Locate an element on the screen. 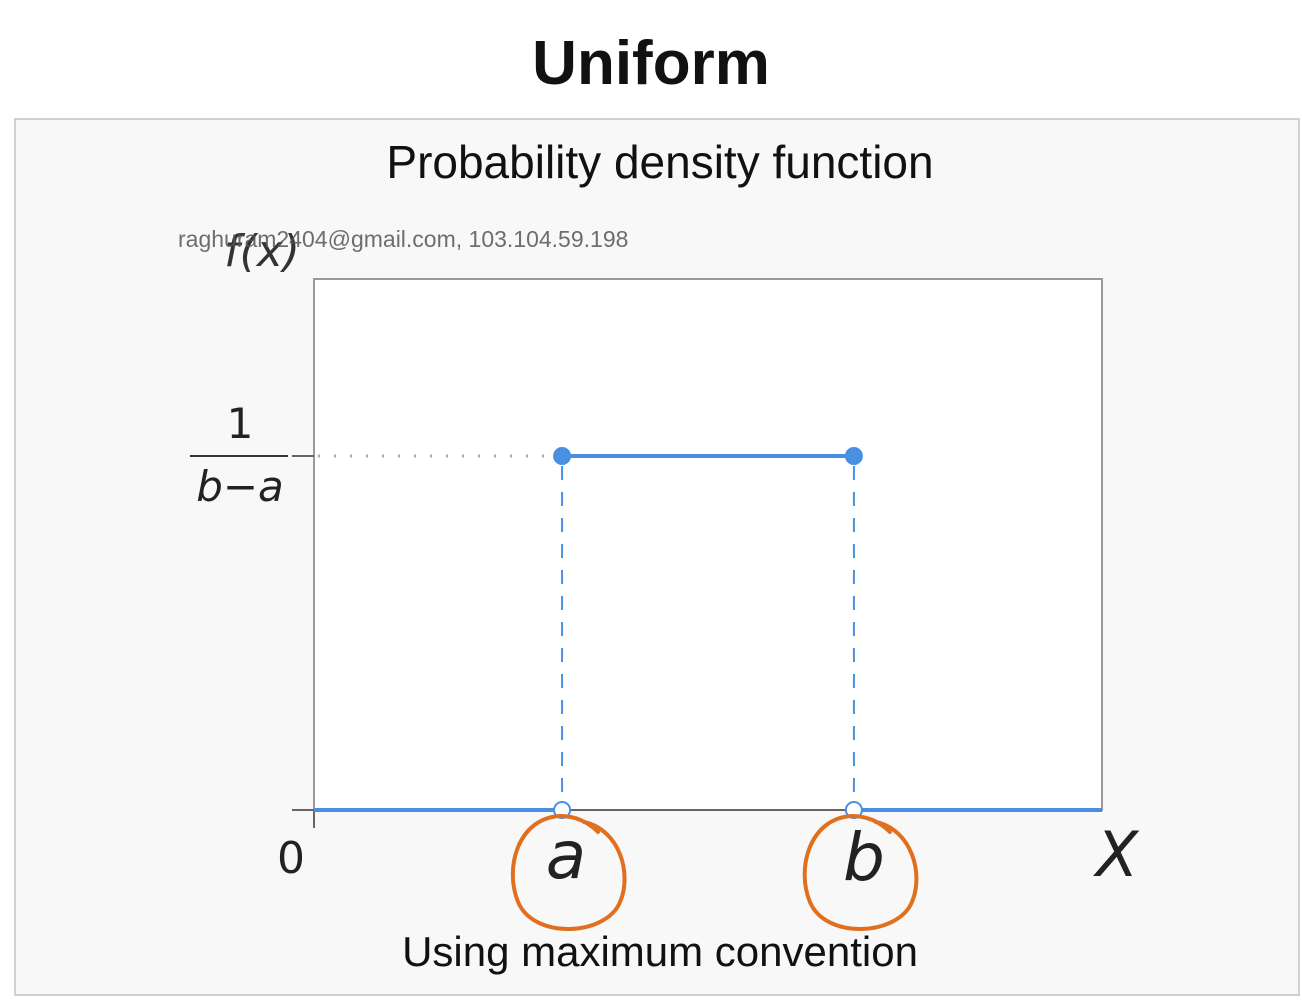  annotation-circle-a is located at coordinates (568, 872).